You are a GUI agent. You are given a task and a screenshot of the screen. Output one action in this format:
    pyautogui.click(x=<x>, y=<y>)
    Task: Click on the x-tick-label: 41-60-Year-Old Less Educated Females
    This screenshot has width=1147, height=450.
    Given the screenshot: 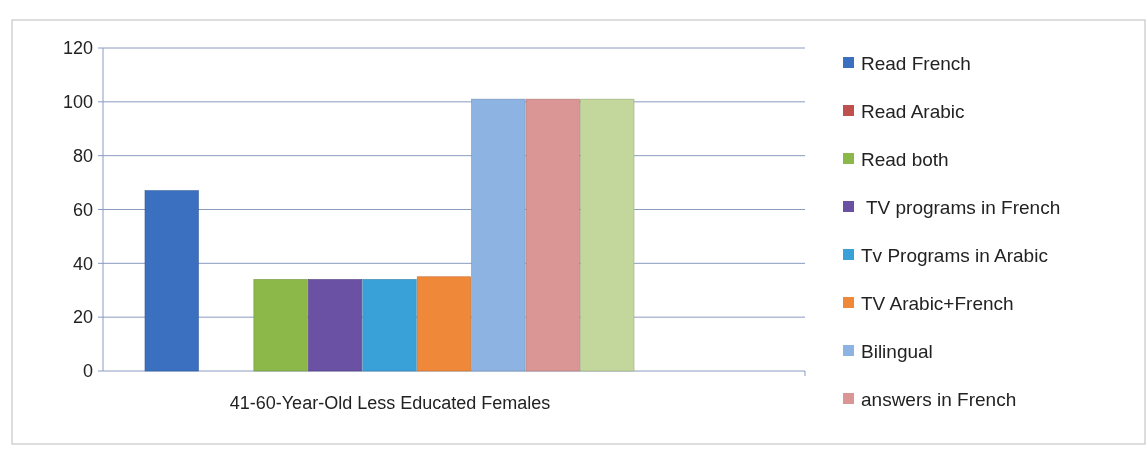 What is the action you would take?
    pyautogui.click(x=390, y=403)
    